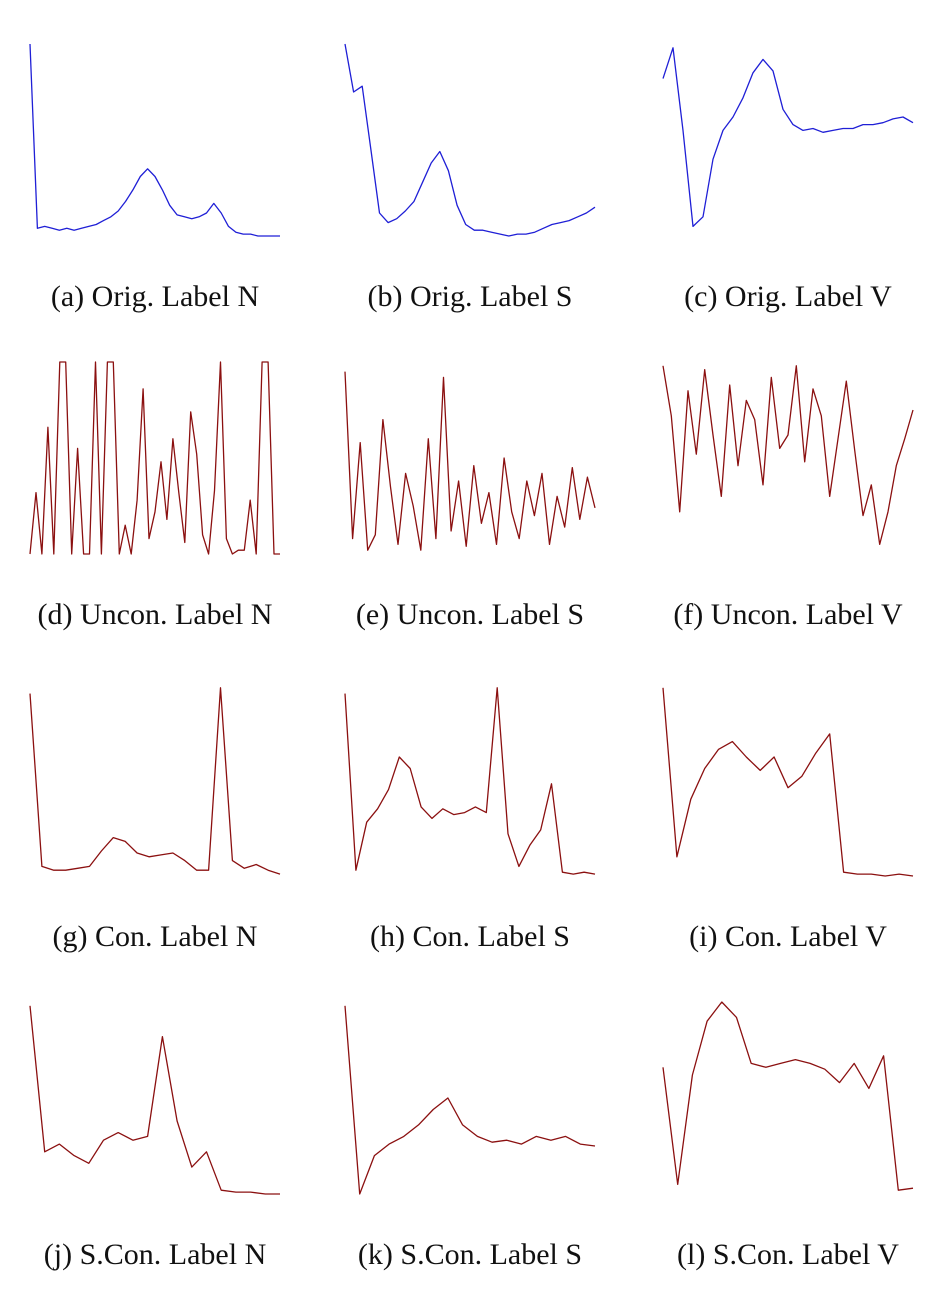  I want to click on plot-i, so click(788, 782).